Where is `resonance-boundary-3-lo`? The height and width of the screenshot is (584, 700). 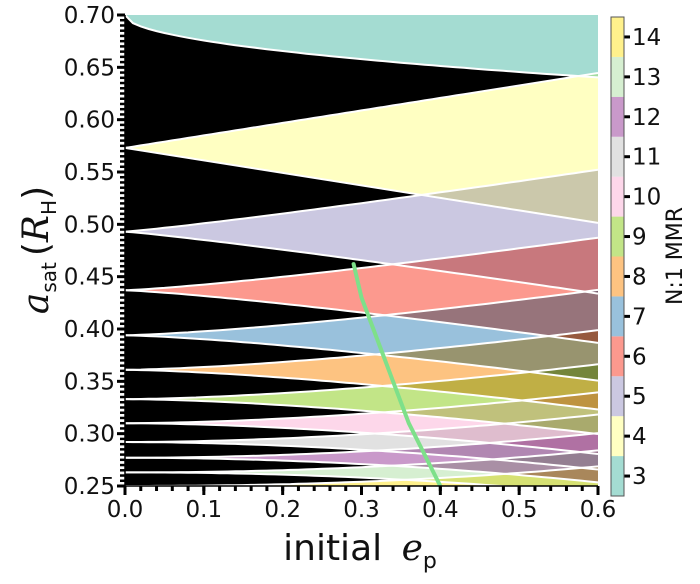 resonance-boundary-3-lo is located at coordinates (361, 47).